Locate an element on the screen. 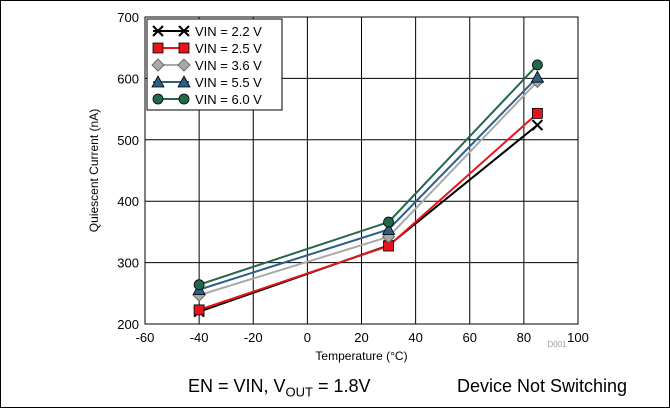  legend-entry: VIN = 3.6 V is located at coordinates (206, 65).